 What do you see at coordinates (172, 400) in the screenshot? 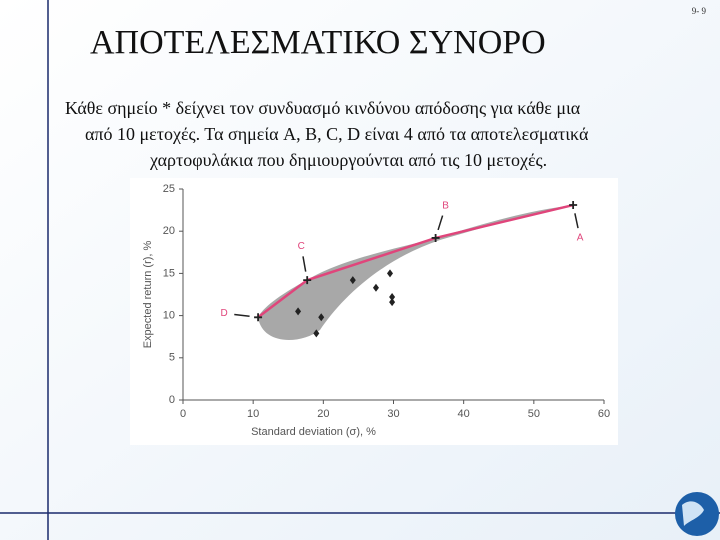
I see `y-tick-label: 0` at bounding box center [172, 400].